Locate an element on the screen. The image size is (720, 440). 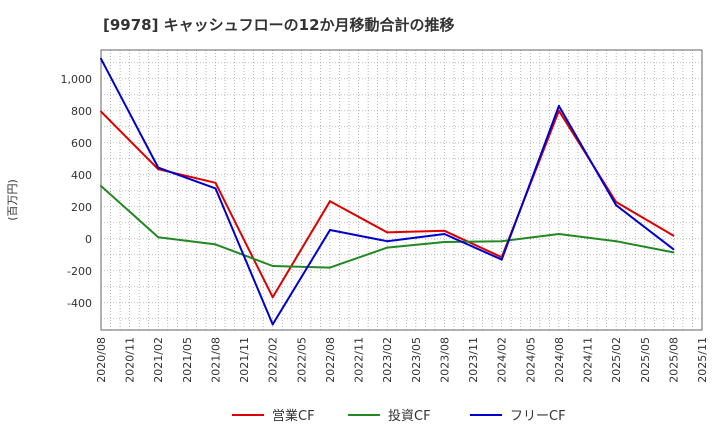
y-axis-label: (百万円) is located at coordinates (12, 200).